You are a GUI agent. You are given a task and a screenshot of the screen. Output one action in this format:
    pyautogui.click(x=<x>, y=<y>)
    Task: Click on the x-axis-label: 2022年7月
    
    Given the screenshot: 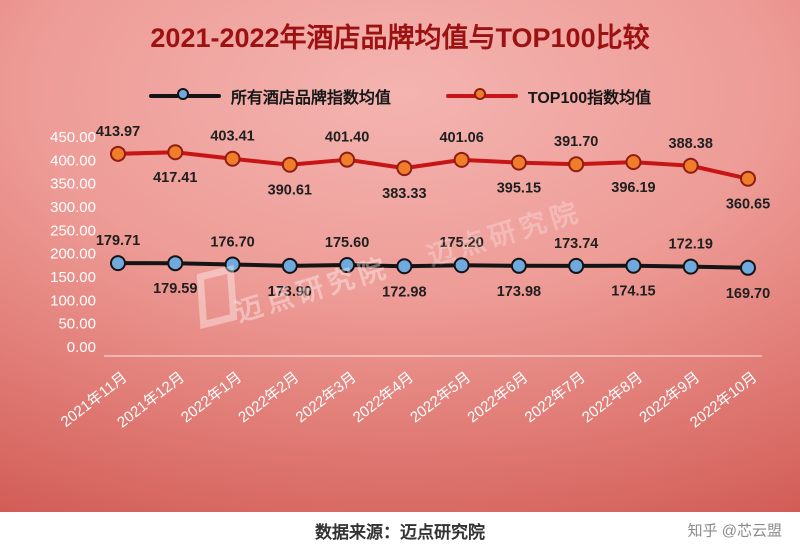 What is the action you would take?
    pyautogui.click(x=555, y=398)
    